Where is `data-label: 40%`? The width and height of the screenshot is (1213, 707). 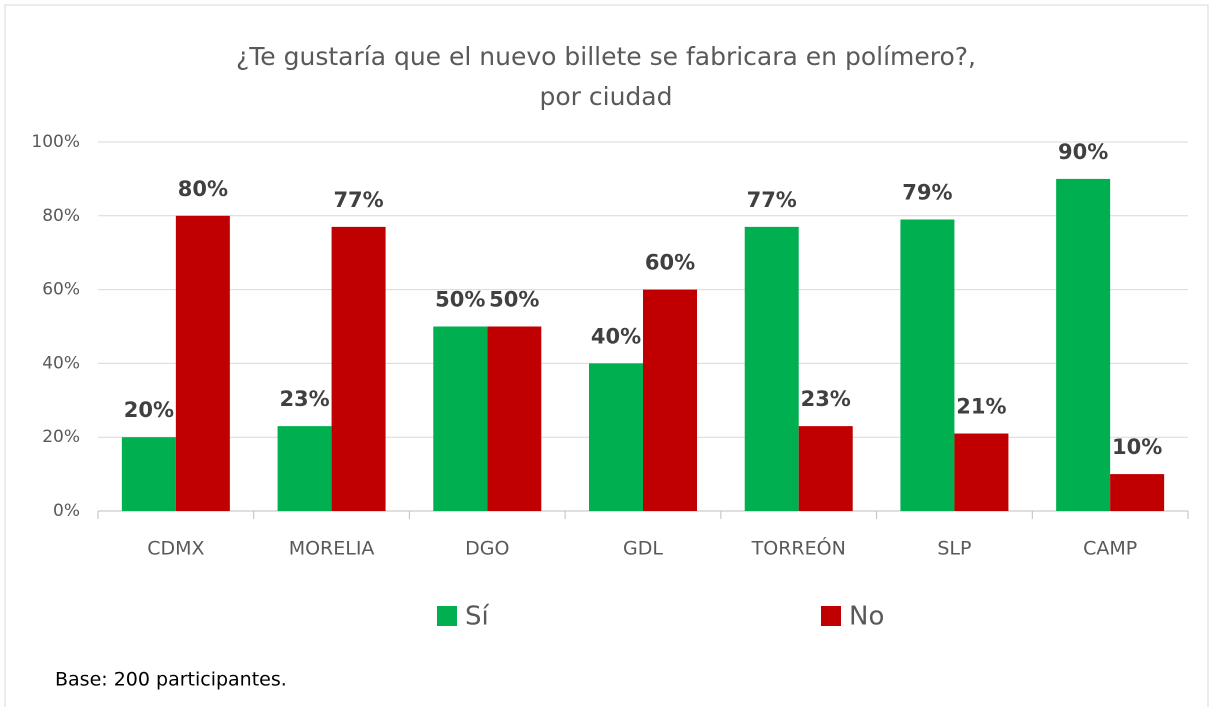 data-label: 40% is located at coordinates (616, 336).